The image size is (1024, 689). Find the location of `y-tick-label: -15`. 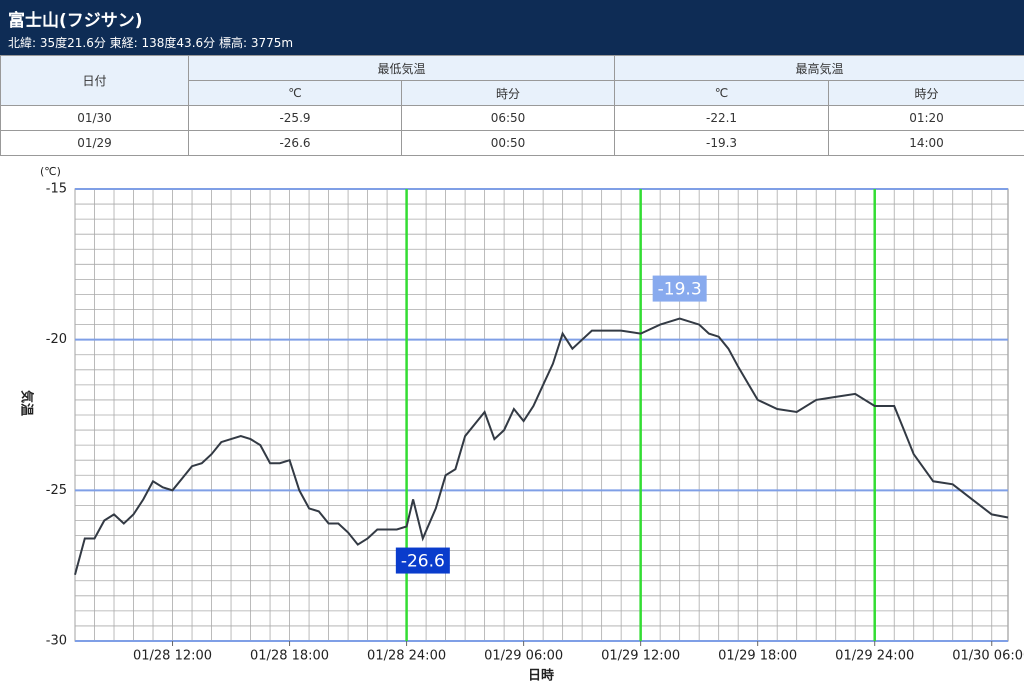

y-tick-label: -15 is located at coordinates (56, 189).